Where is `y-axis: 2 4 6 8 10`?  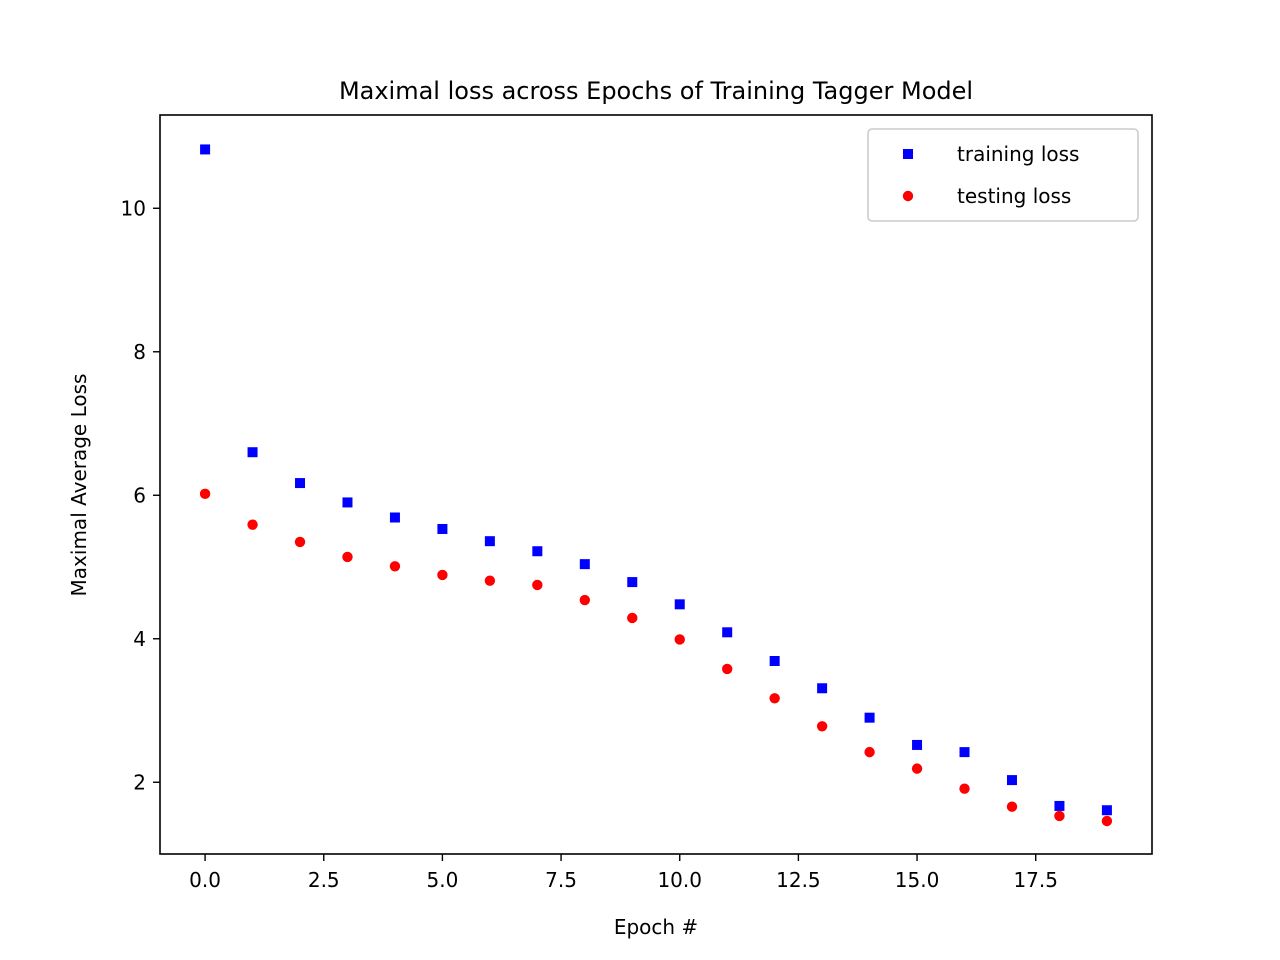 y-axis: 2 4 6 8 10 is located at coordinates (140, 495).